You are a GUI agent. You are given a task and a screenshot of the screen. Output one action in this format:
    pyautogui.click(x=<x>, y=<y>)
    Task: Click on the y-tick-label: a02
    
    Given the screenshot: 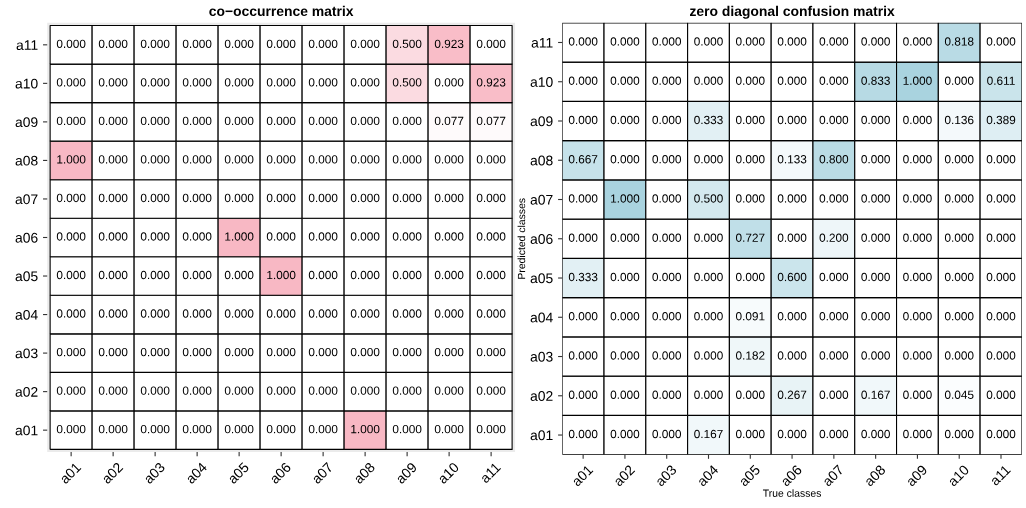 What is the action you would take?
    pyautogui.click(x=26, y=391)
    